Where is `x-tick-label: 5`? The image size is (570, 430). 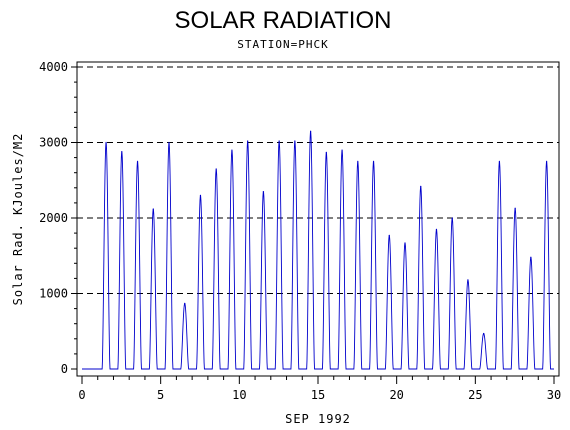
x-tick-label: 5 is located at coordinates (160, 395).